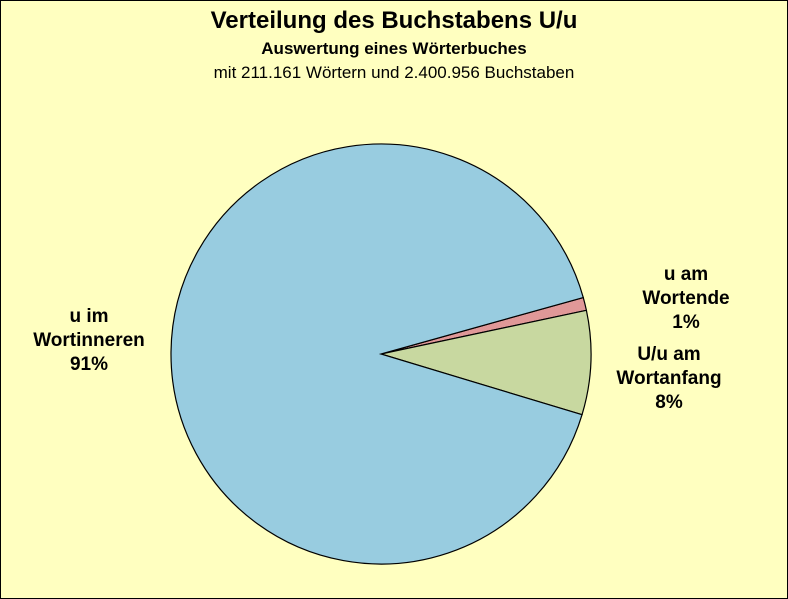 The height and width of the screenshot is (599, 788). Describe the element at coordinates (486, 362) in the screenshot. I see `pie-slice-wortanfang` at that location.